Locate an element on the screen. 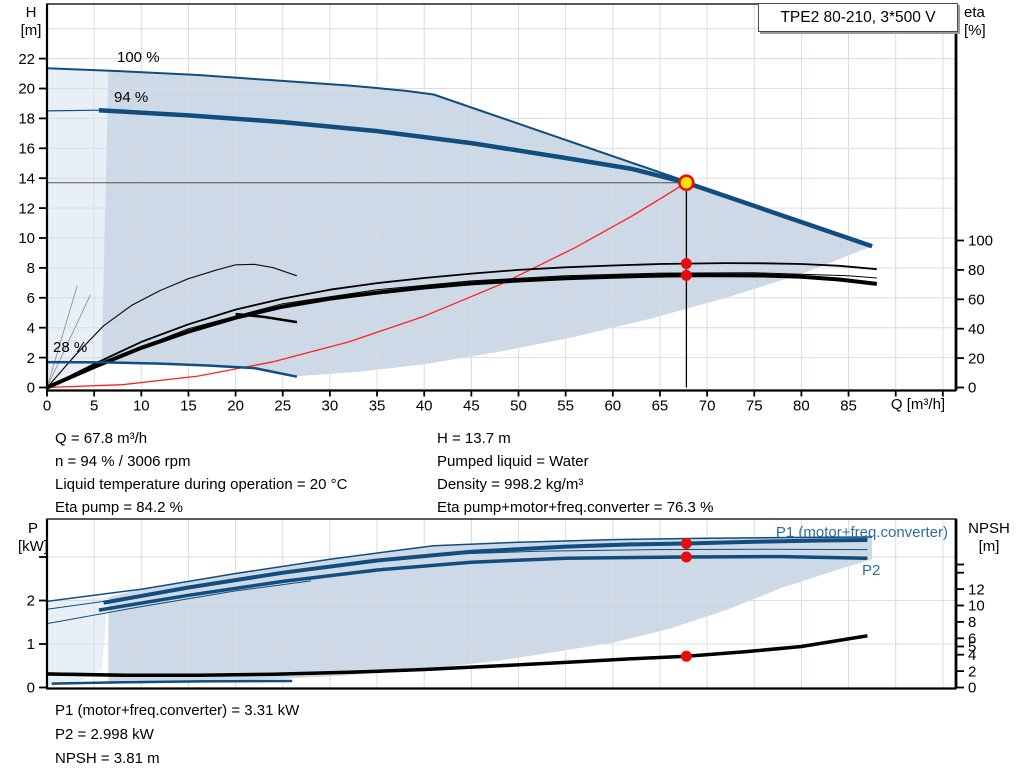 This screenshot has width=1024, height=781. p-thin-low-curve is located at coordinates (179, 602).